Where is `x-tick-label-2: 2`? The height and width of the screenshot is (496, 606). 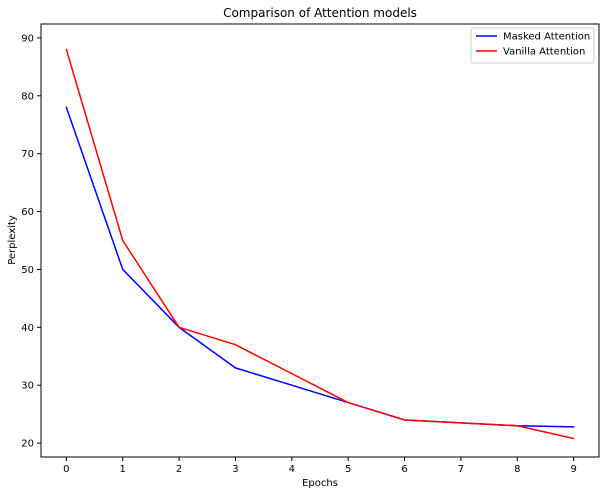 x-tick-label-2: 2 is located at coordinates (179, 469).